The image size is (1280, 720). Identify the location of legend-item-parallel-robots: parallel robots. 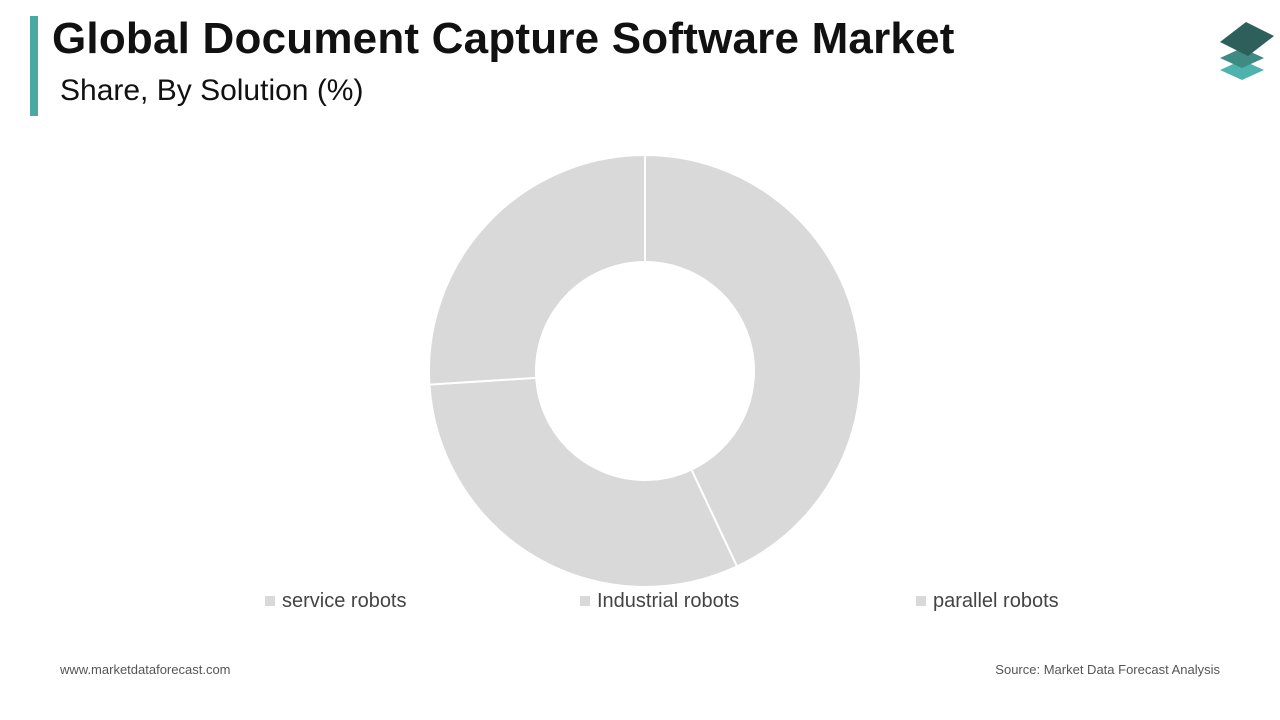
(987, 601).